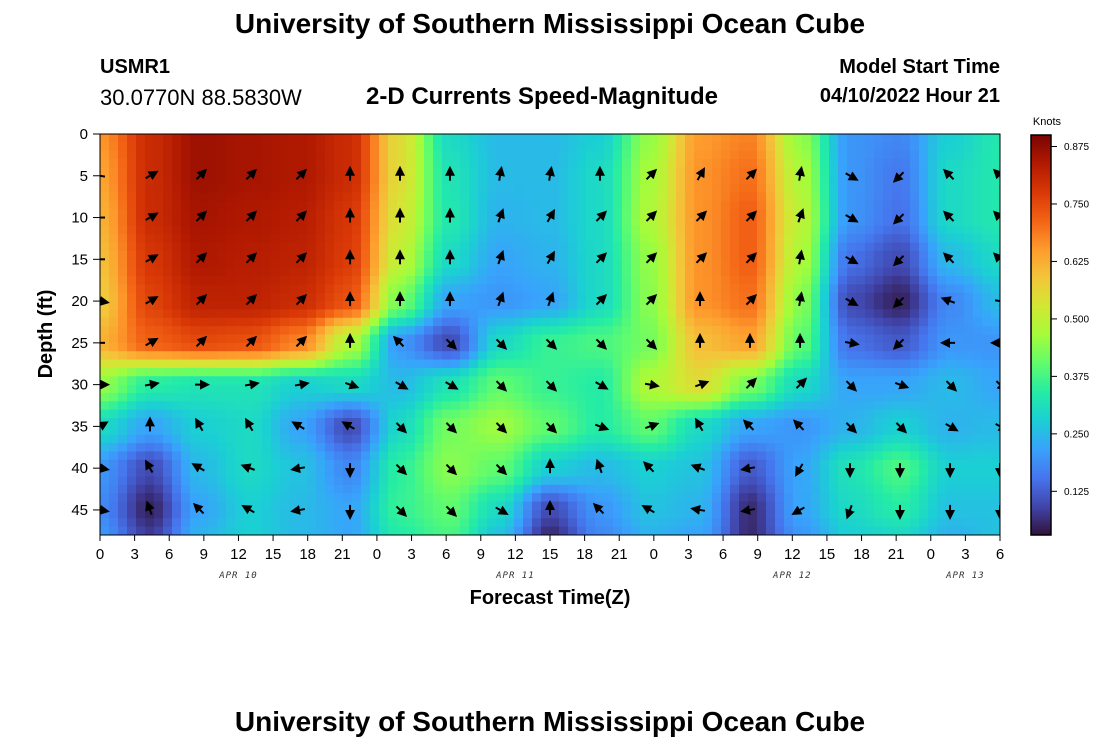  What do you see at coordinates (601, 344) in the screenshot?
I see `current-vector-arrow` at bounding box center [601, 344].